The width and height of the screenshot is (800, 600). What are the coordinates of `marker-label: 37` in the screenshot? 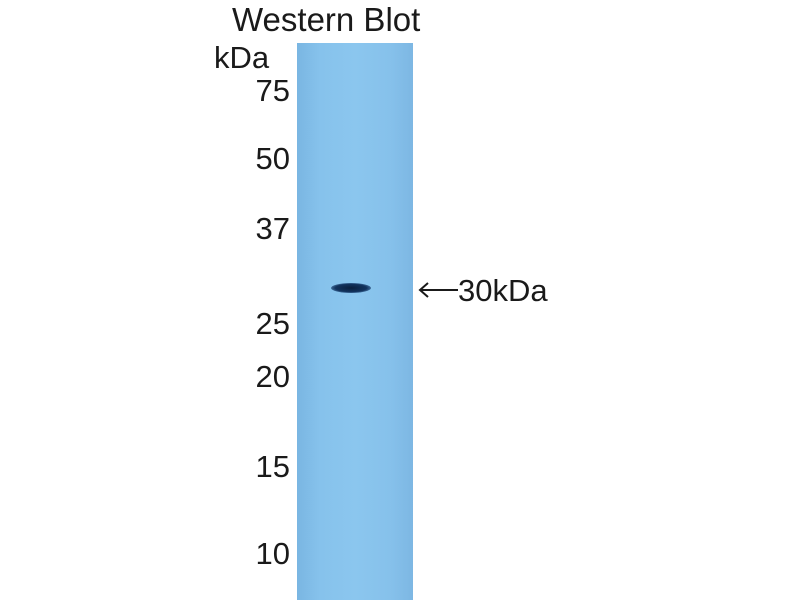 It's located at (272, 228).